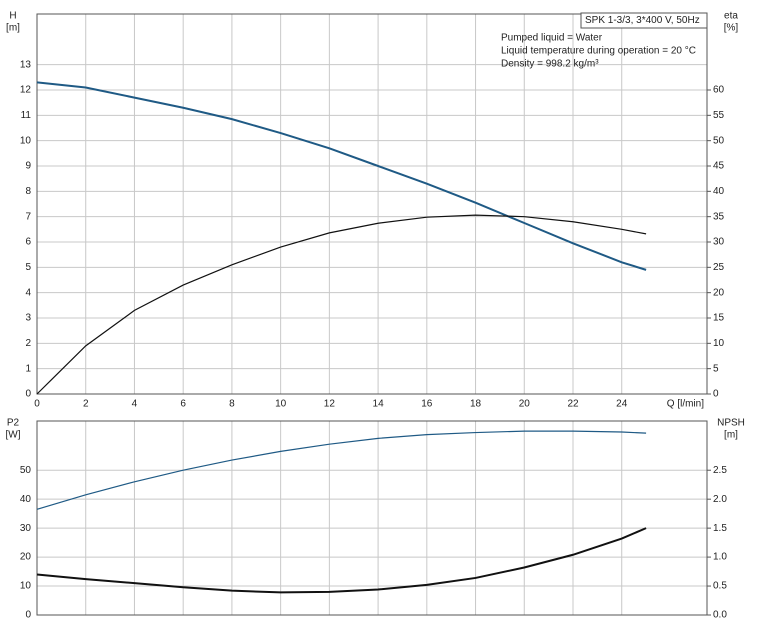 This screenshot has width=761, height=630. I want to click on y2-tick-label: 5, so click(716, 368).